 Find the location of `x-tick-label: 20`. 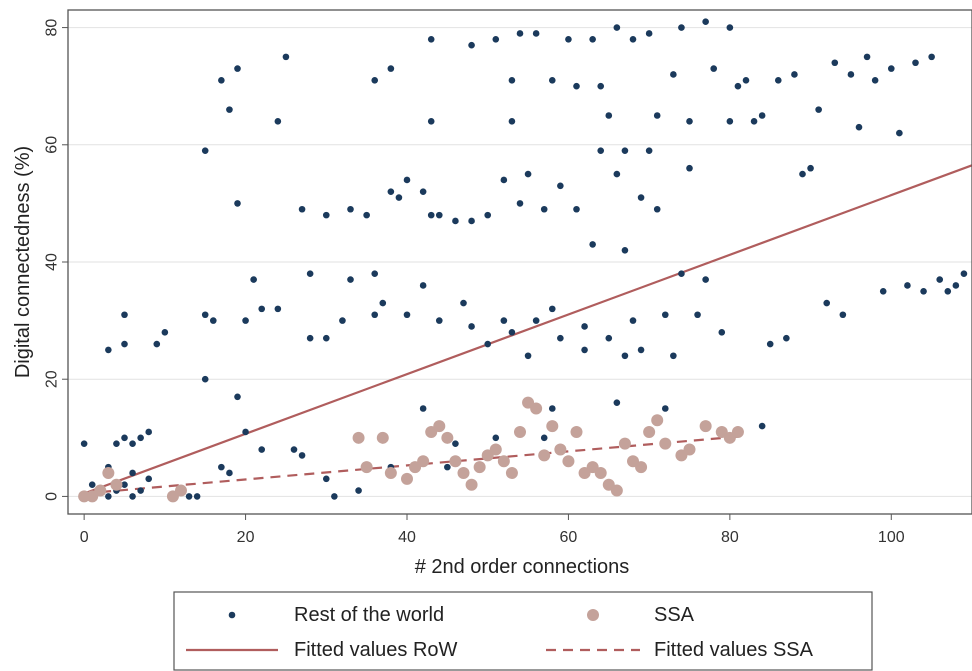

x-tick-label: 20 is located at coordinates (246, 537).